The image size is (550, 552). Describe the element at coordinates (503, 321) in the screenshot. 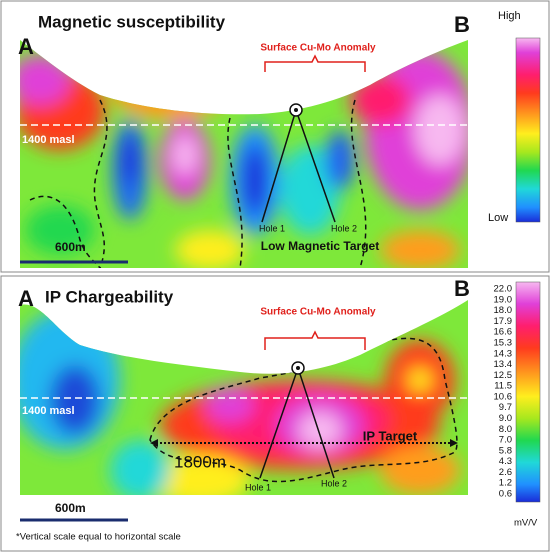

I see `colorbar-label: 17.9` at that location.